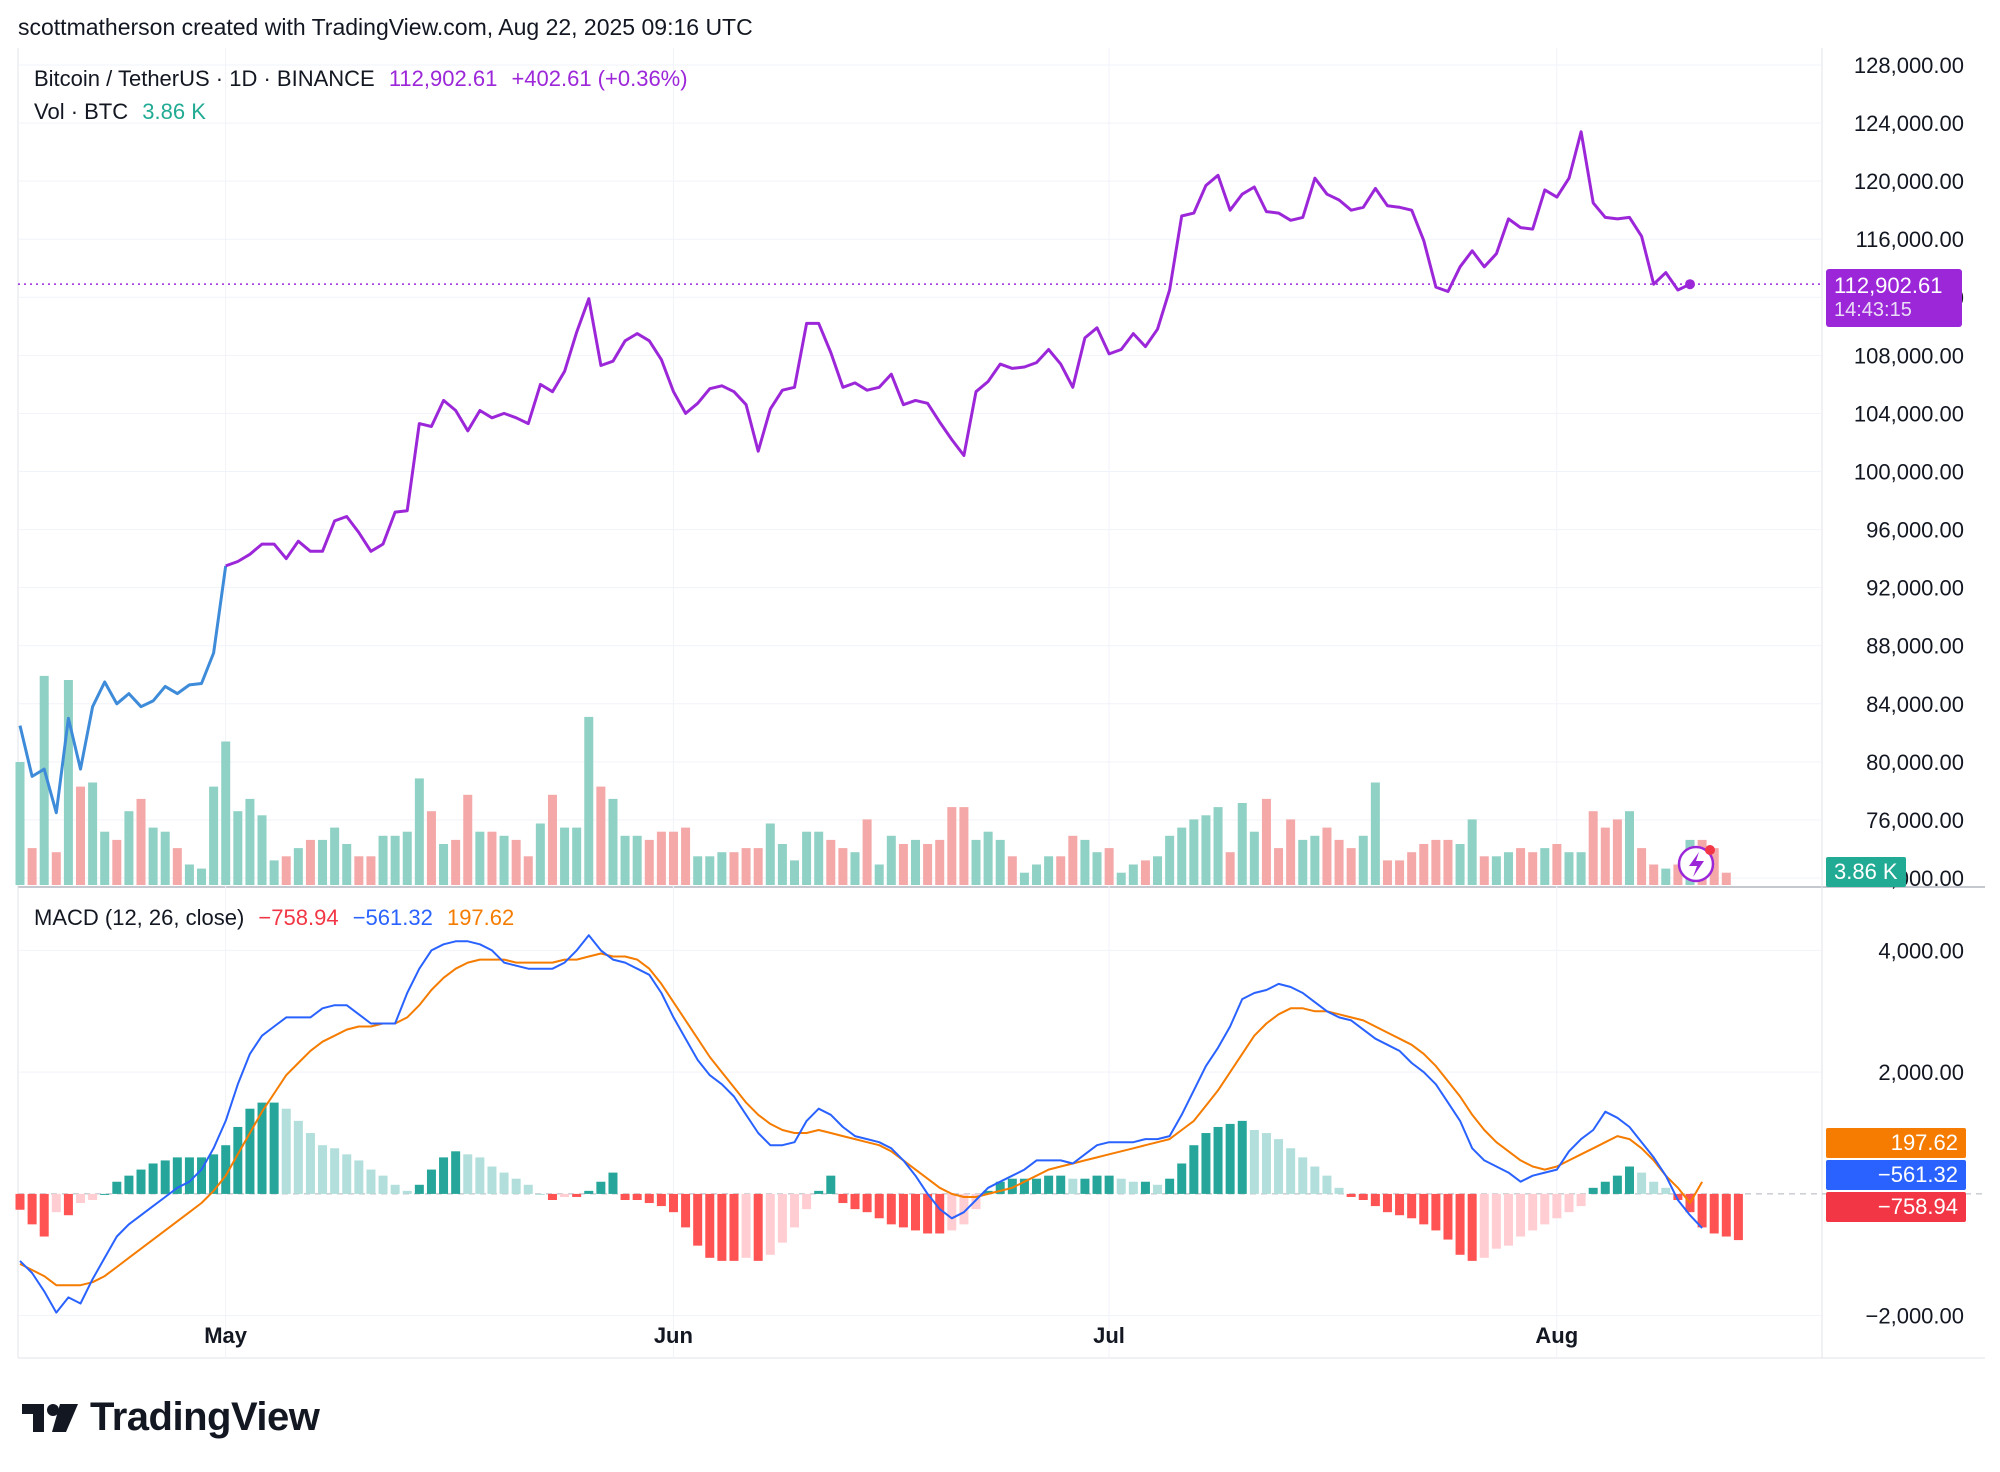  I want to click on tradingview-logo: TradingView, so click(171, 1417).